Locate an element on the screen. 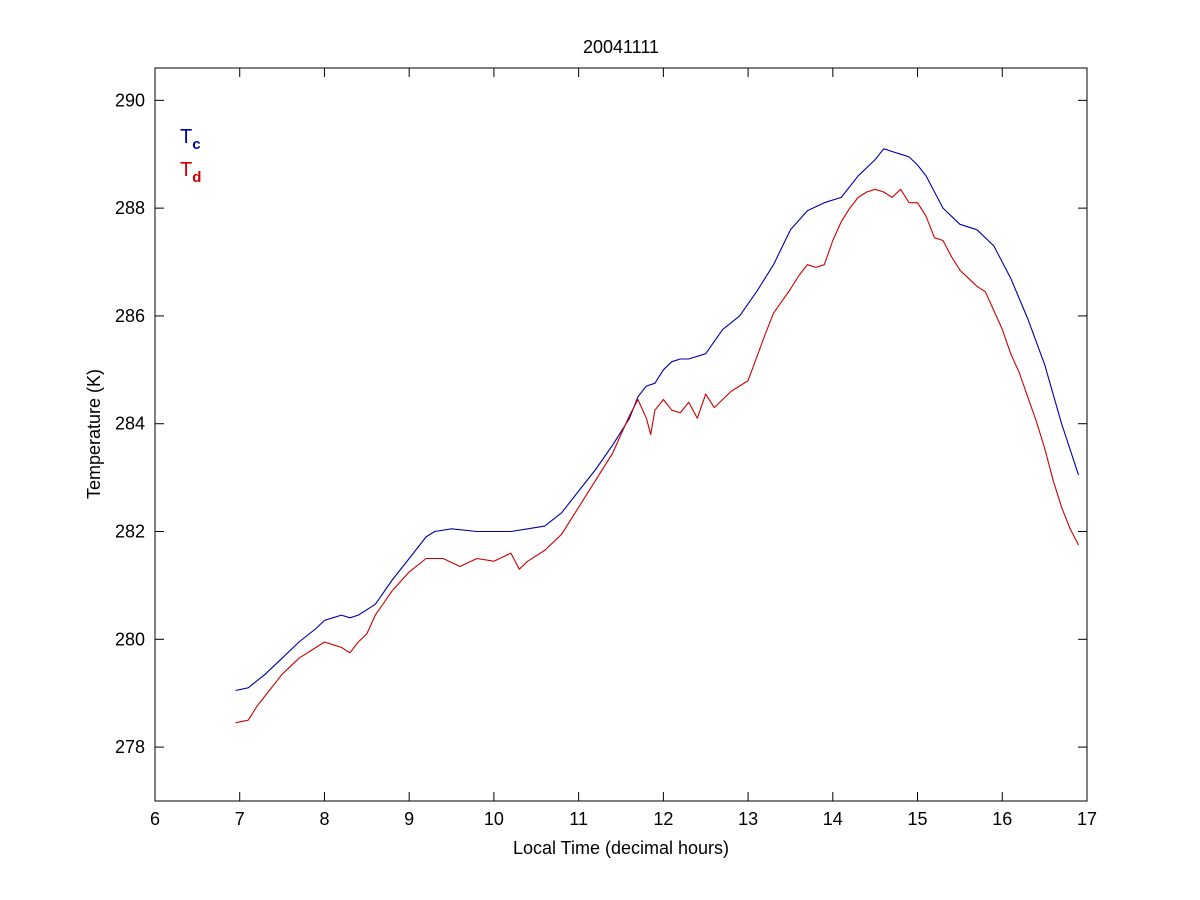  x-tick-label: 12 is located at coordinates (663, 819).